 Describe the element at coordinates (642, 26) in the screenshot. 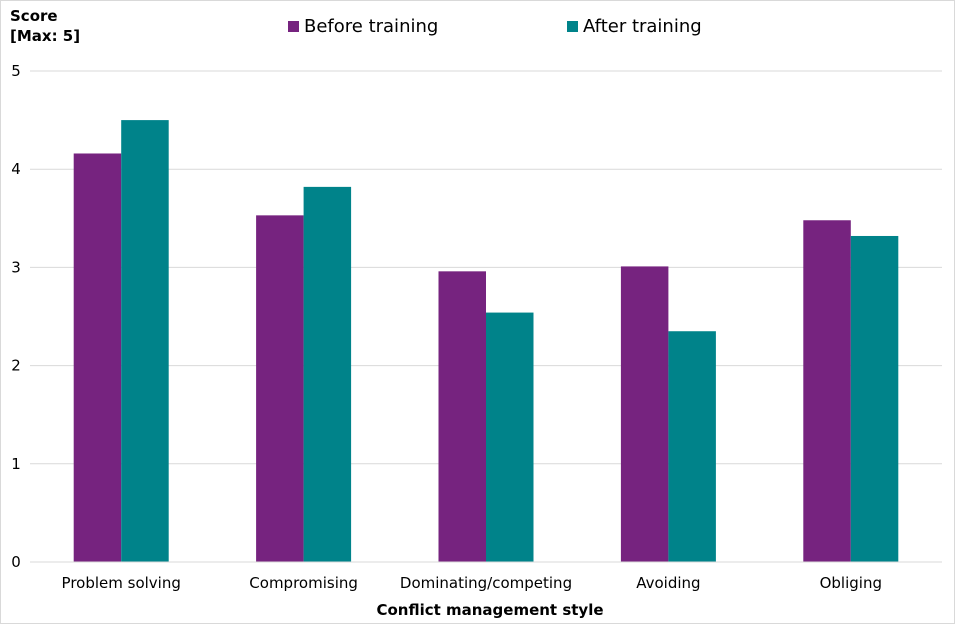

I see `legend-label-after: After training` at that location.